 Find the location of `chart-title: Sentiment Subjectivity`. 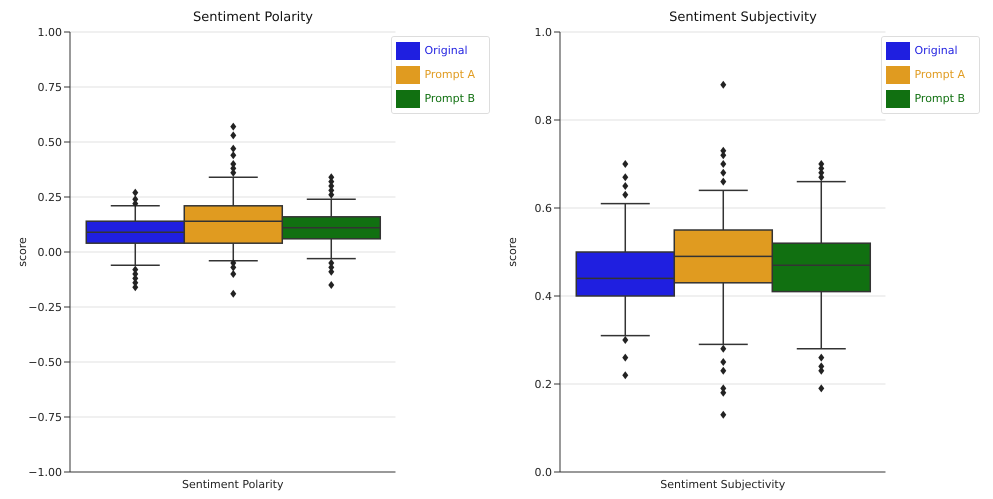

chart-title: Sentiment Subjectivity is located at coordinates (743, 17).